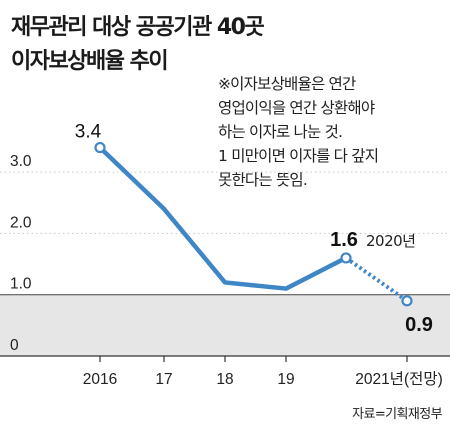 This screenshot has width=450, height=431. Describe the element at coordinates (285, 379) in the screenshot. I see `x-tick-label-3: 19` at that location.